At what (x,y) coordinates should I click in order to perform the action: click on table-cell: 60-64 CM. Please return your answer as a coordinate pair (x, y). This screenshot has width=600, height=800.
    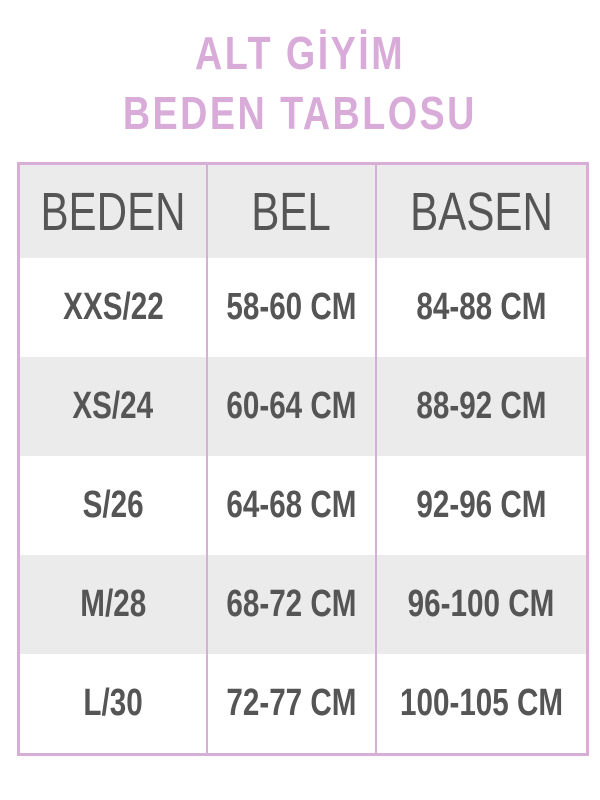
    Looking at the image, I should click on (291, 406).